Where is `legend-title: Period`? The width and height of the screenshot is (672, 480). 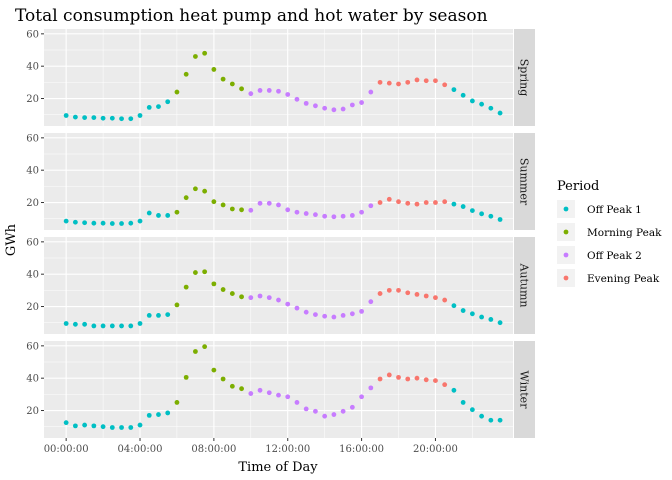
legend-title: Period is located at coordinates (578, 186).